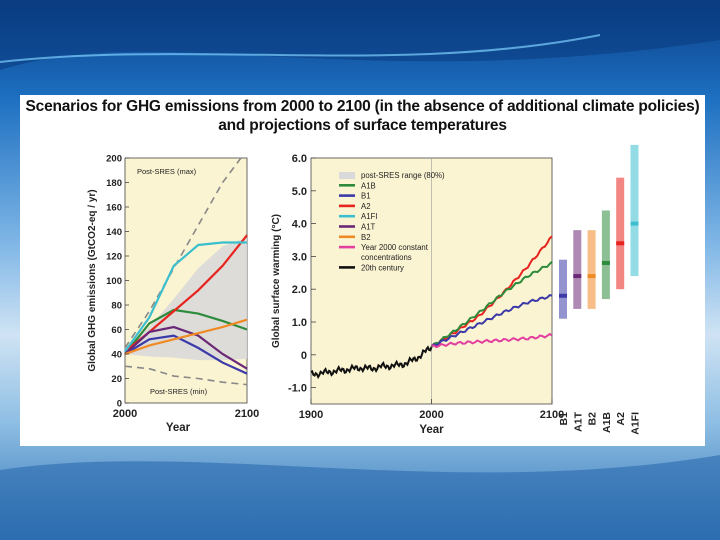 The width and height of the screenshot is (720, 540). I want to click on temperature-y-tick-label: 3.0, so click(299, 257).